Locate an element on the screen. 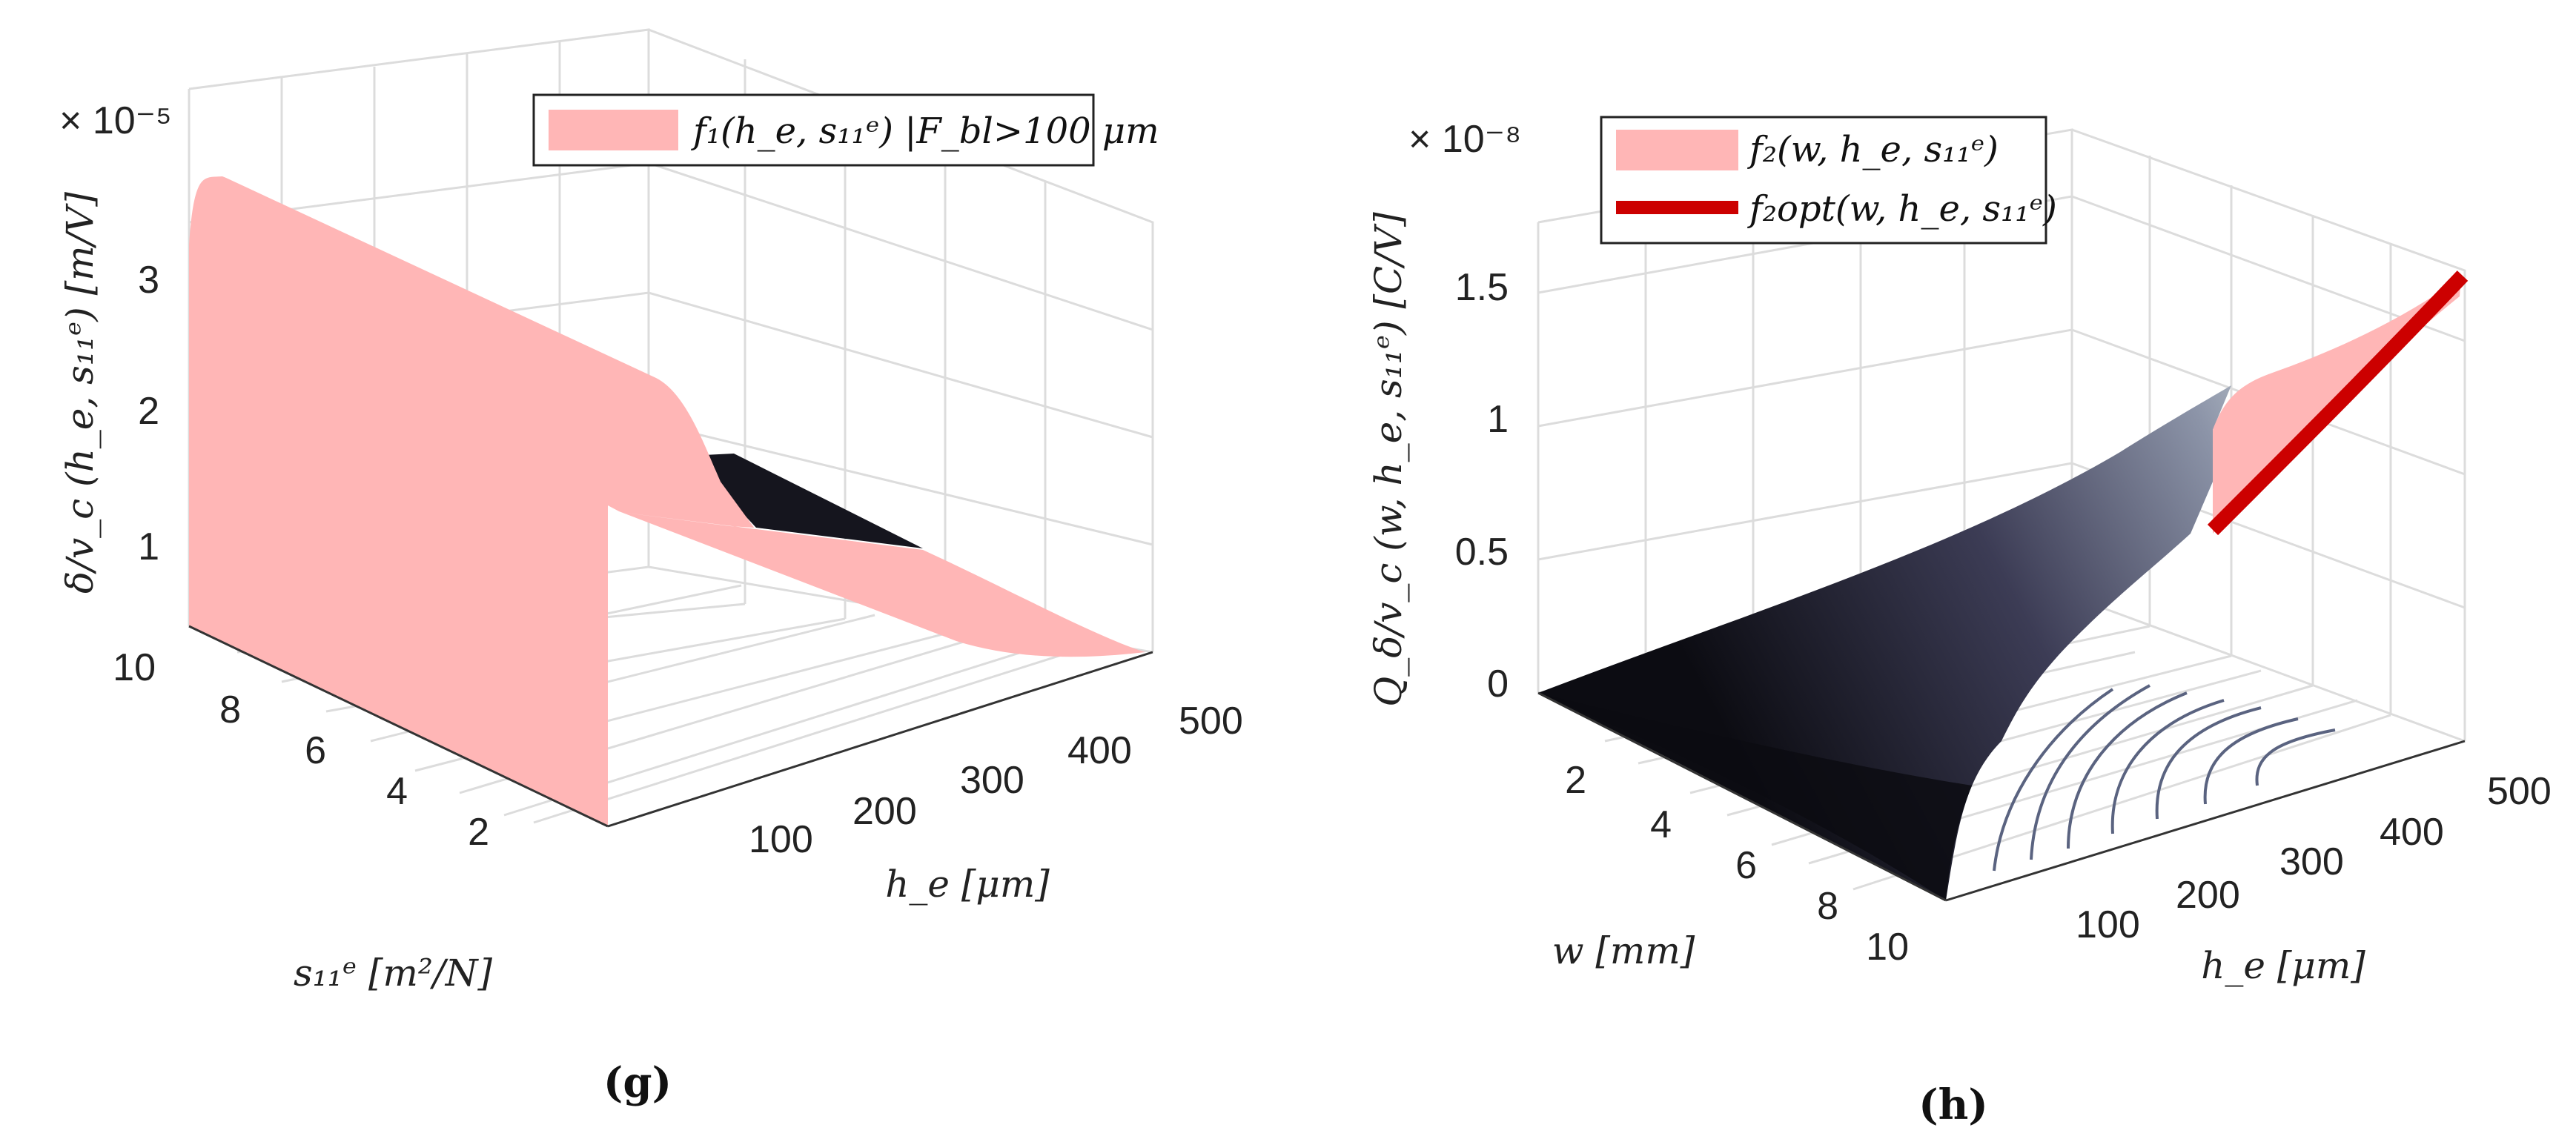 The width and height of the screenshot is (2576, 1142). panel-g-ytick: 2 is located at coordinates (478, 832).